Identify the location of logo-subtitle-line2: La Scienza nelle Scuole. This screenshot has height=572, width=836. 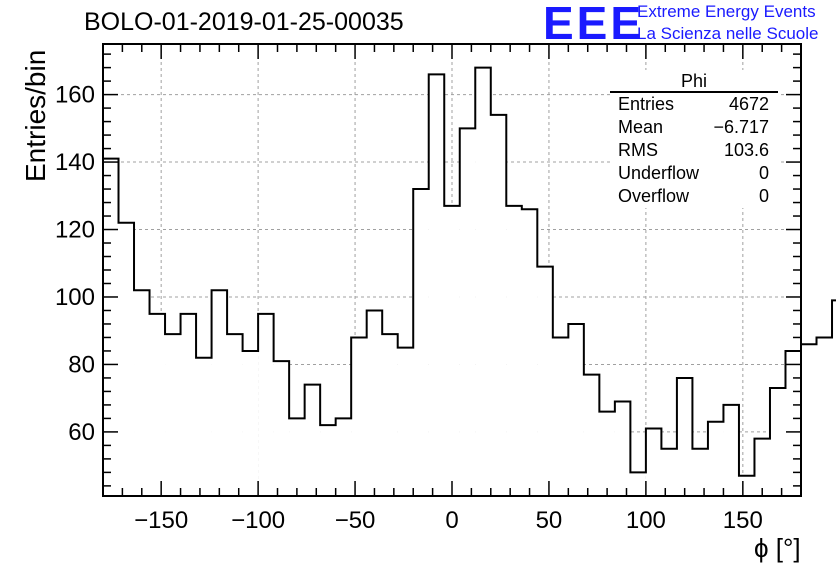
(728, 33).